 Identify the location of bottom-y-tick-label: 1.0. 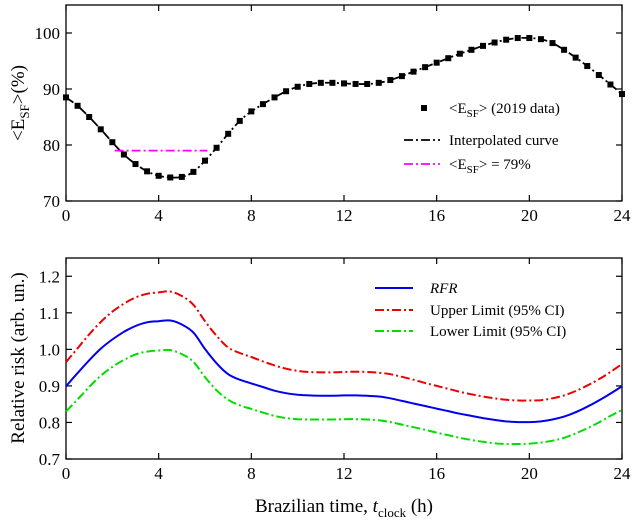
(49, 349).